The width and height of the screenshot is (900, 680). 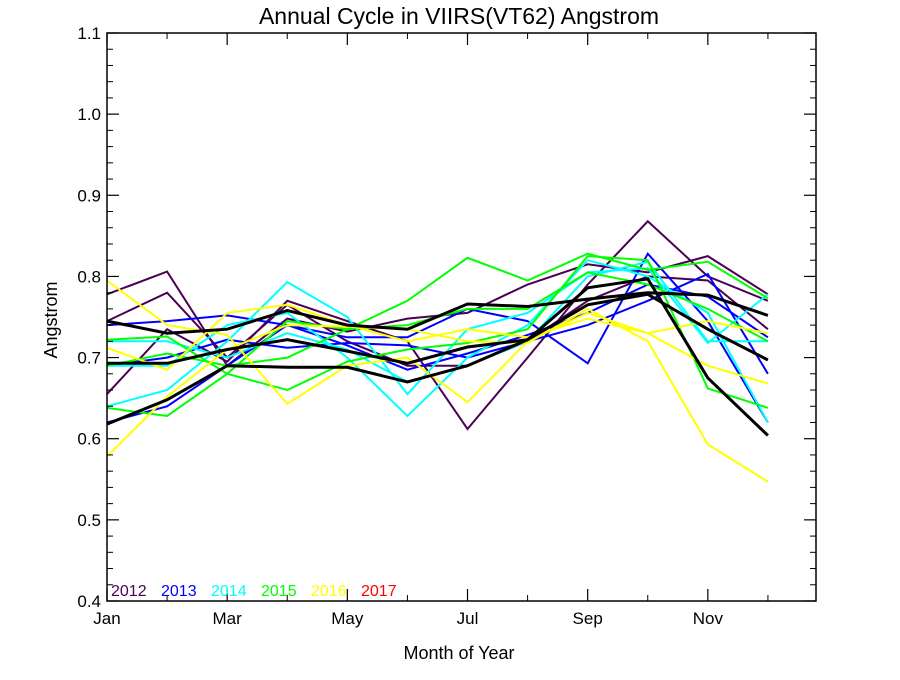 What do you see at coordinates (89, 601) in the screenshot?
I see `y-tick-label: 0.4` at bounding box center [89, 601].